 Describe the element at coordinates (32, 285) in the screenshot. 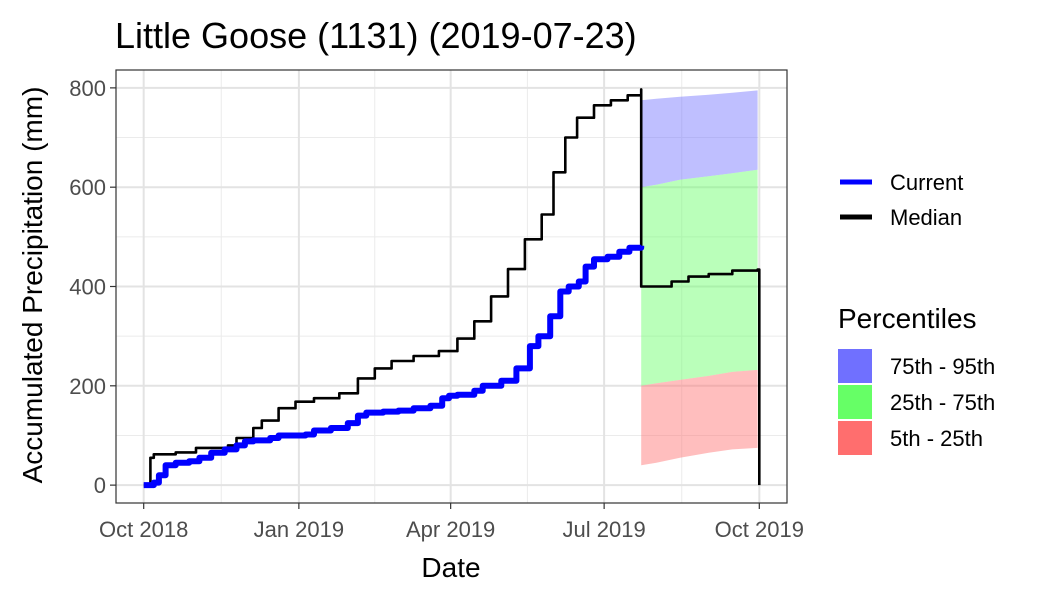

I see `y-axis-title: Accumulated Precipitation (mm)` at that location.